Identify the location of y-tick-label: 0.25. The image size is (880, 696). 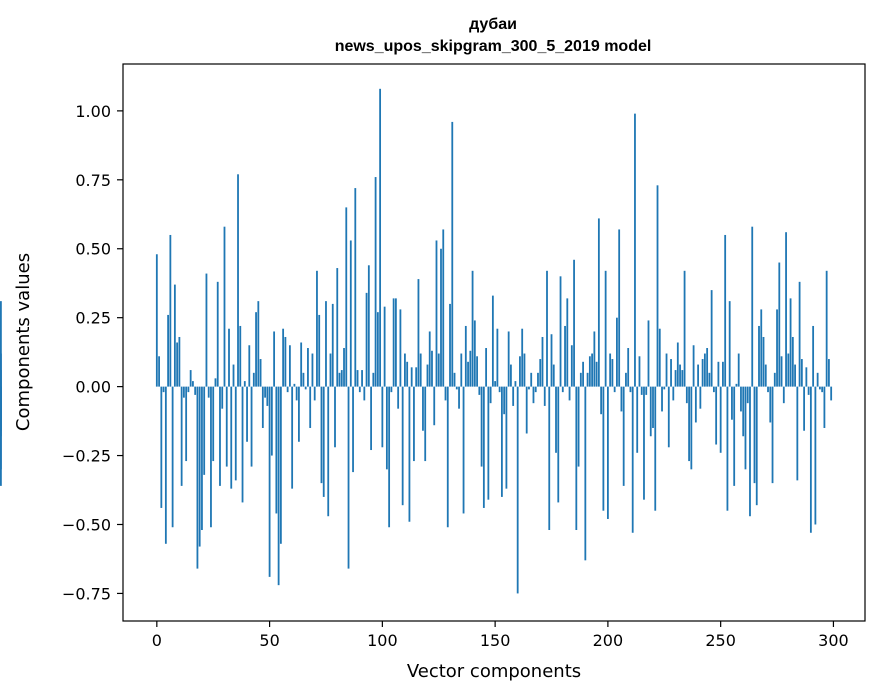
(93, 318).